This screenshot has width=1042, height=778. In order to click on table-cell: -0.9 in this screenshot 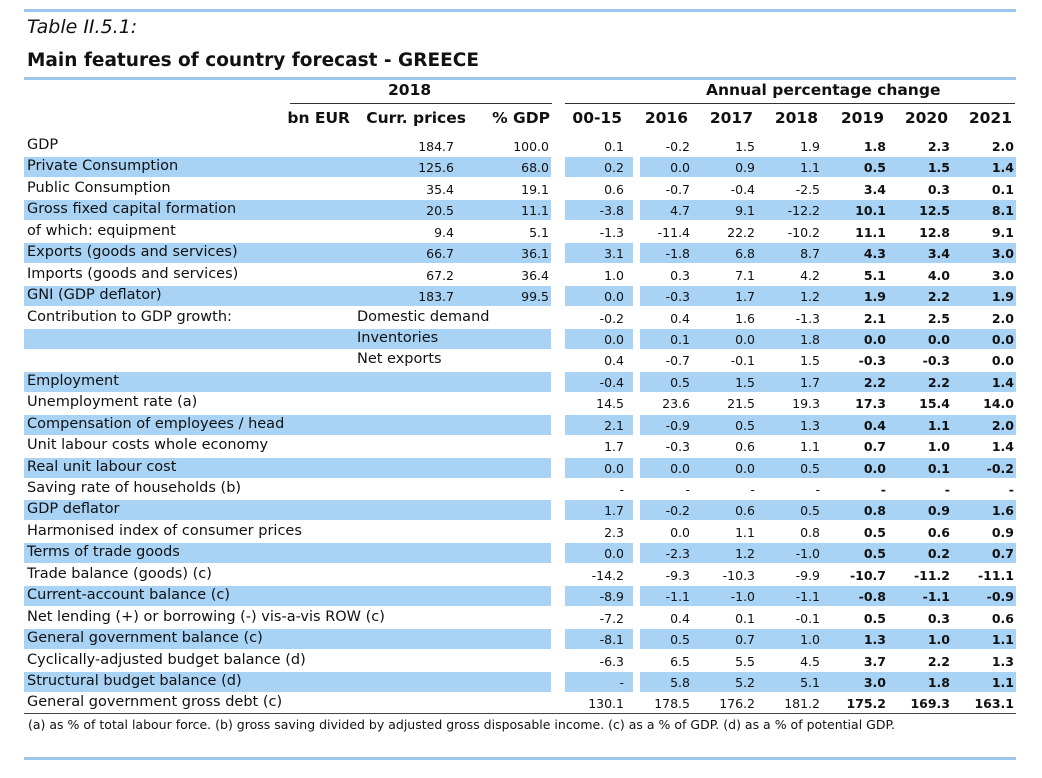, I will do `click(1000, 597)`.